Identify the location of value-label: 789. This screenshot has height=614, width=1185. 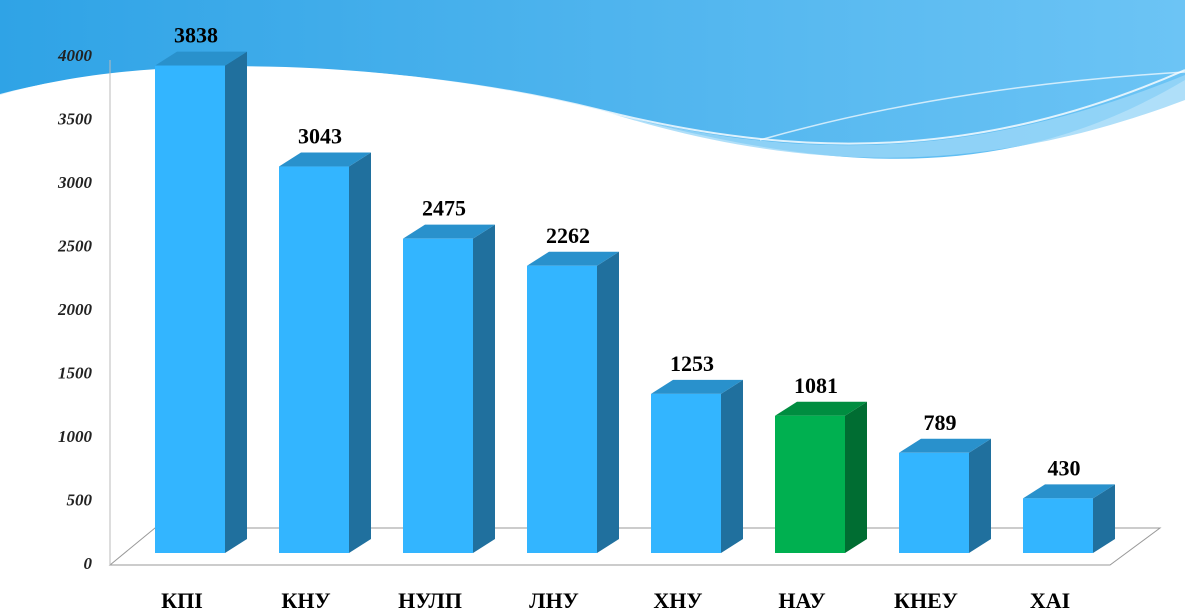
(940, 422).